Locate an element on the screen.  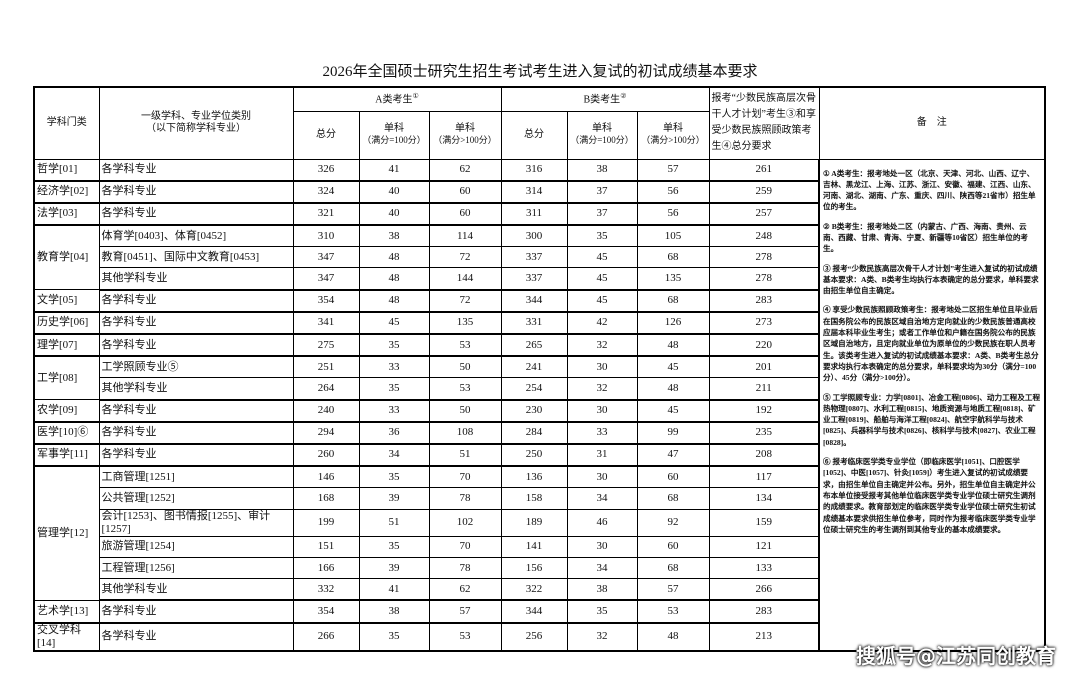
score-cell: 146 is located at coordinates (326, 477).